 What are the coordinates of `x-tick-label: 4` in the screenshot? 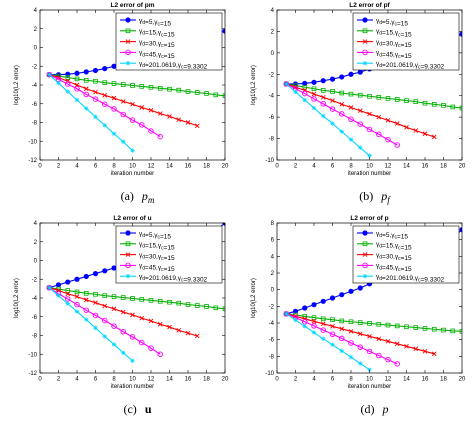 It's located at (77, 380).